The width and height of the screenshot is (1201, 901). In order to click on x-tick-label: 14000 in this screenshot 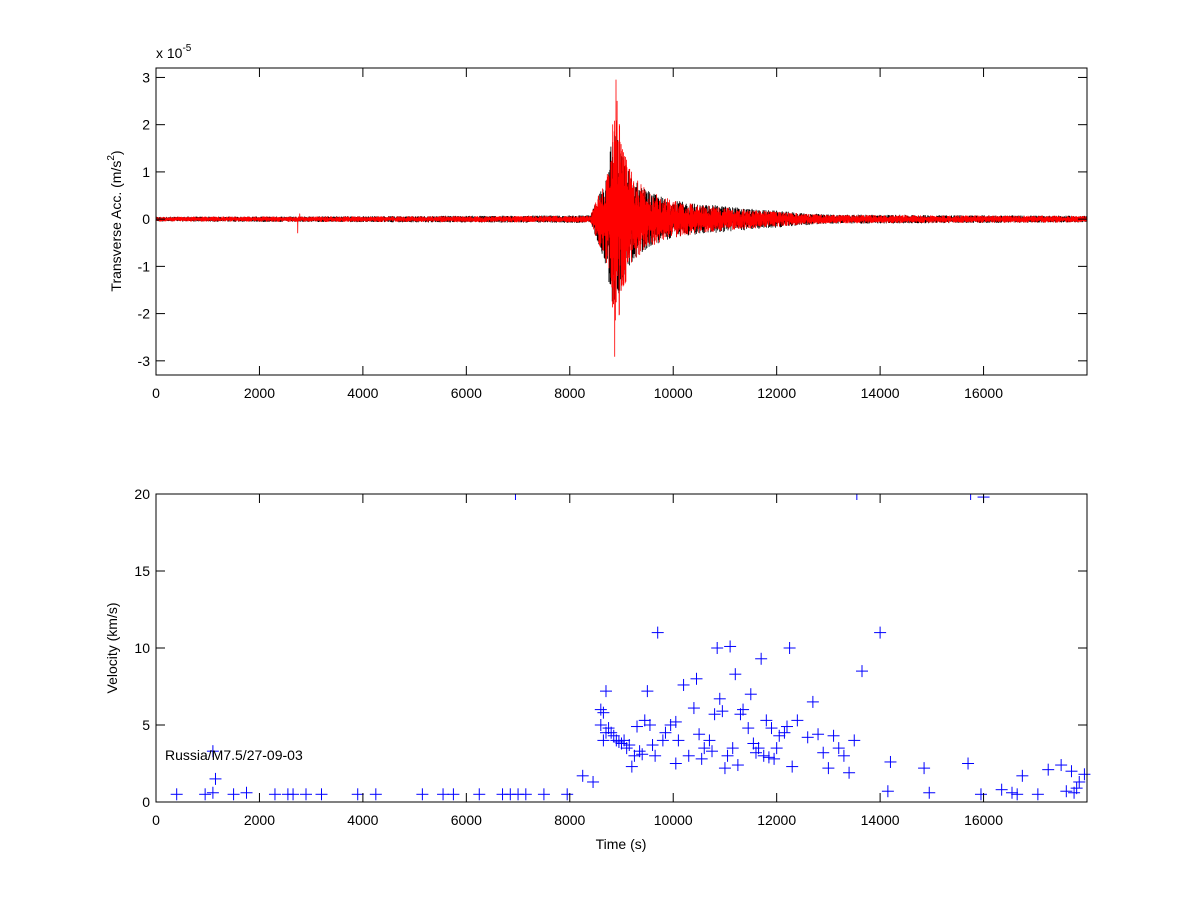, I will do `click(880, 393)`.